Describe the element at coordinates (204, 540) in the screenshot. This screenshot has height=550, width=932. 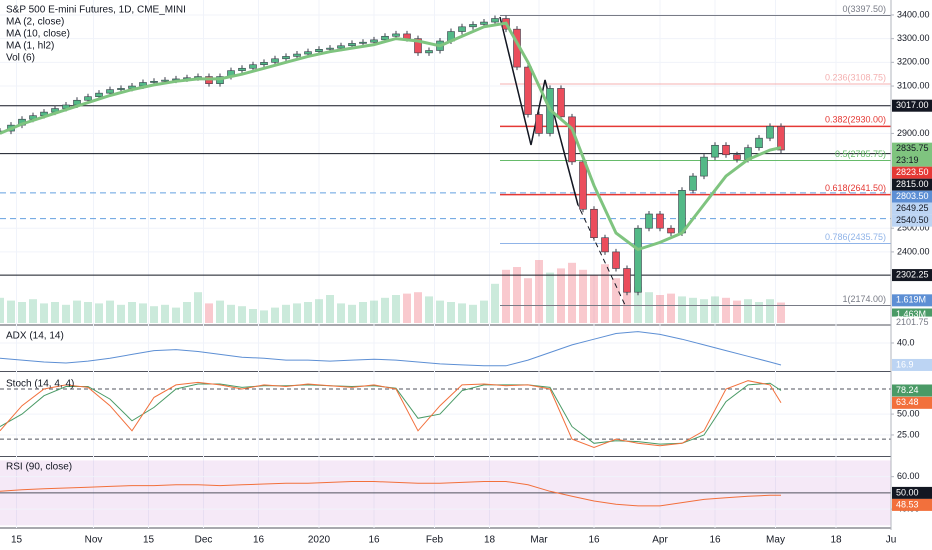
I see `x-tick-label: Dec` at that location.